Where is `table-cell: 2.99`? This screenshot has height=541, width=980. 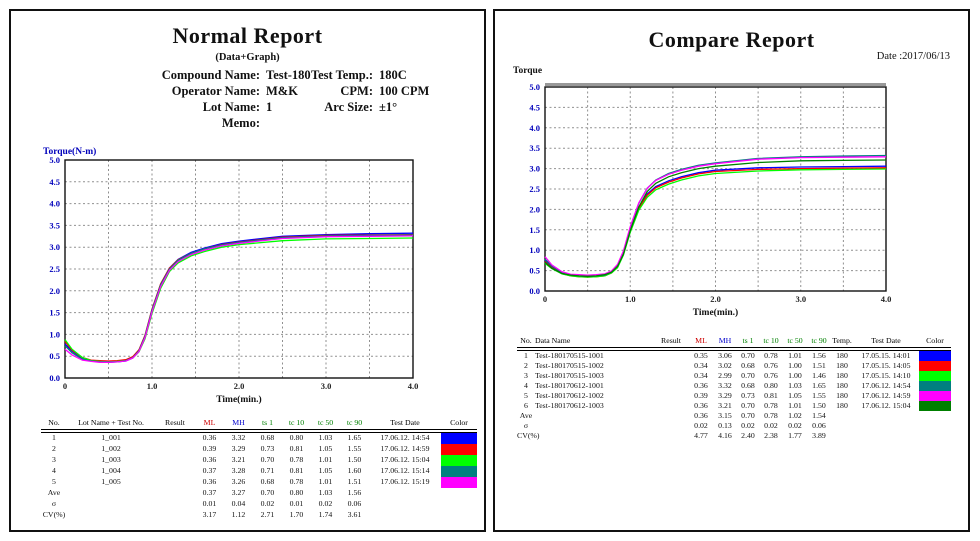 table-cell: 2.99 is located at coordinates (725, 375).